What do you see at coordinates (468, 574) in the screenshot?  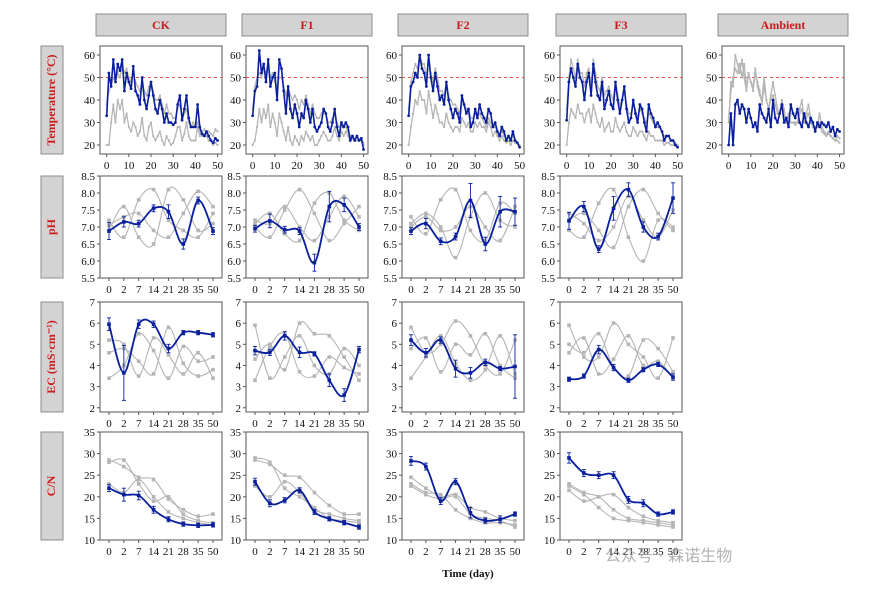 I see `x-axis-label: Time (day)` at bounding box center [468, 574].